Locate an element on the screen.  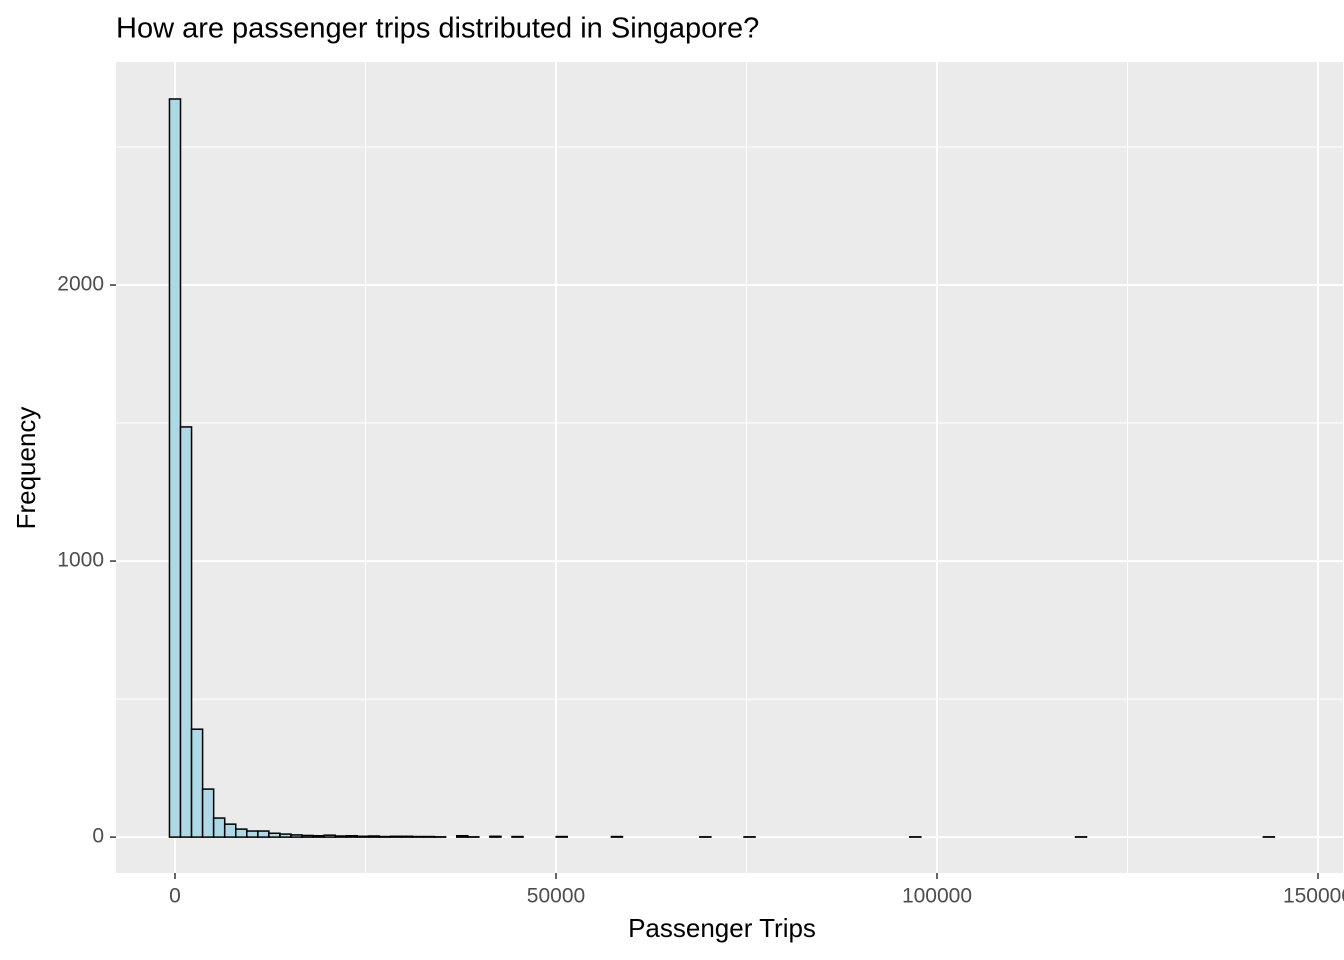
x-axis-title: Passenger Trips is located at coordinates (722, 928).